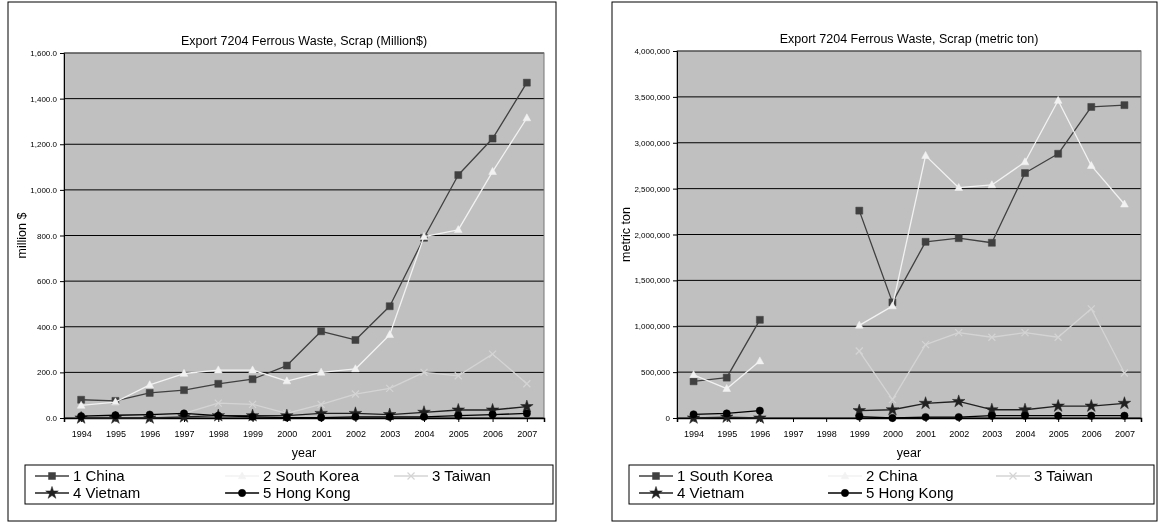 This screenshot has width=1159, height=522. I want to click on y-tick-label: 0, so click(668, 419).